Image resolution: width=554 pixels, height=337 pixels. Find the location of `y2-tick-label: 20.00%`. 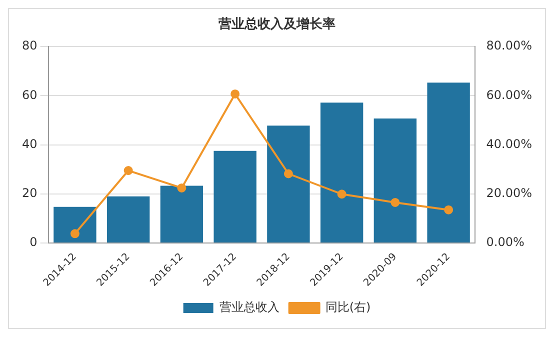

y2-tick-label: 20.00% is located at coordinates (509, 193).